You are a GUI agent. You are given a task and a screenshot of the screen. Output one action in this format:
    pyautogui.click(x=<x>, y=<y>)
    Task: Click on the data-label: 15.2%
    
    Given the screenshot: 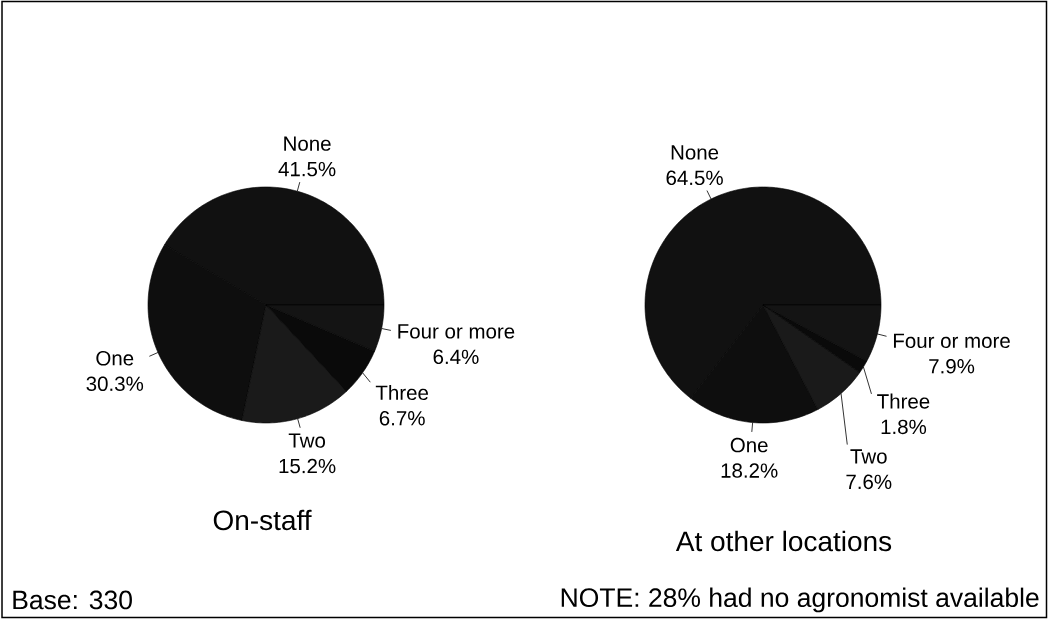 What is the action you would take?
    pyautogui.click(x=307, y=466)
    